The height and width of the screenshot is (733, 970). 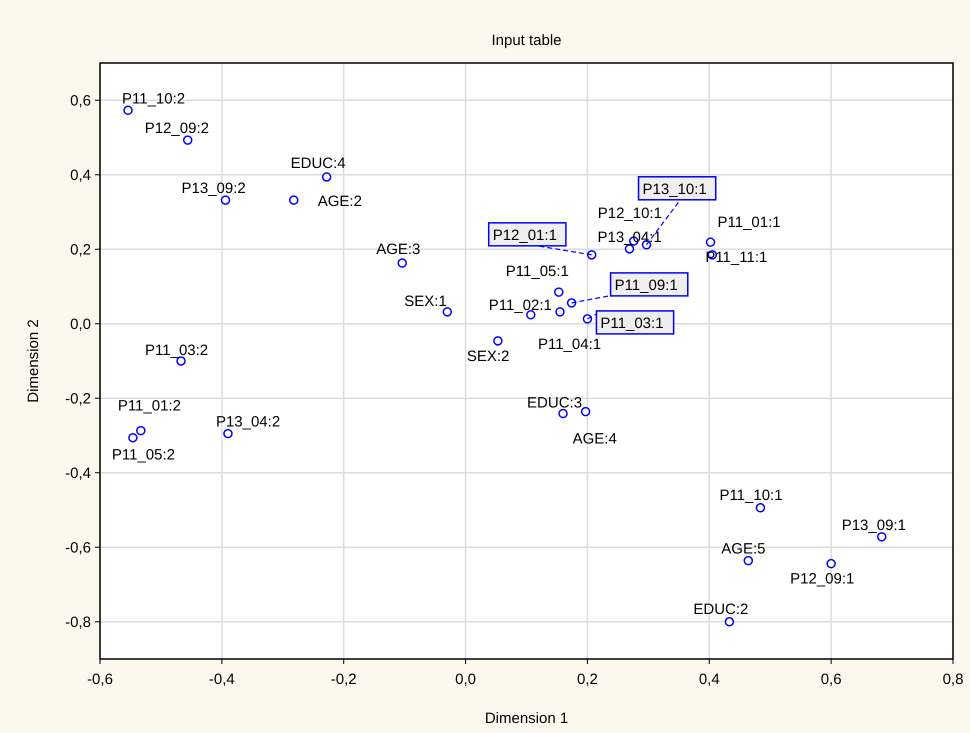 What do you see at coordinates (465, 679) in the screenshot?
I see `x-tick-label: 0,0` at bounding box center [465, 679].